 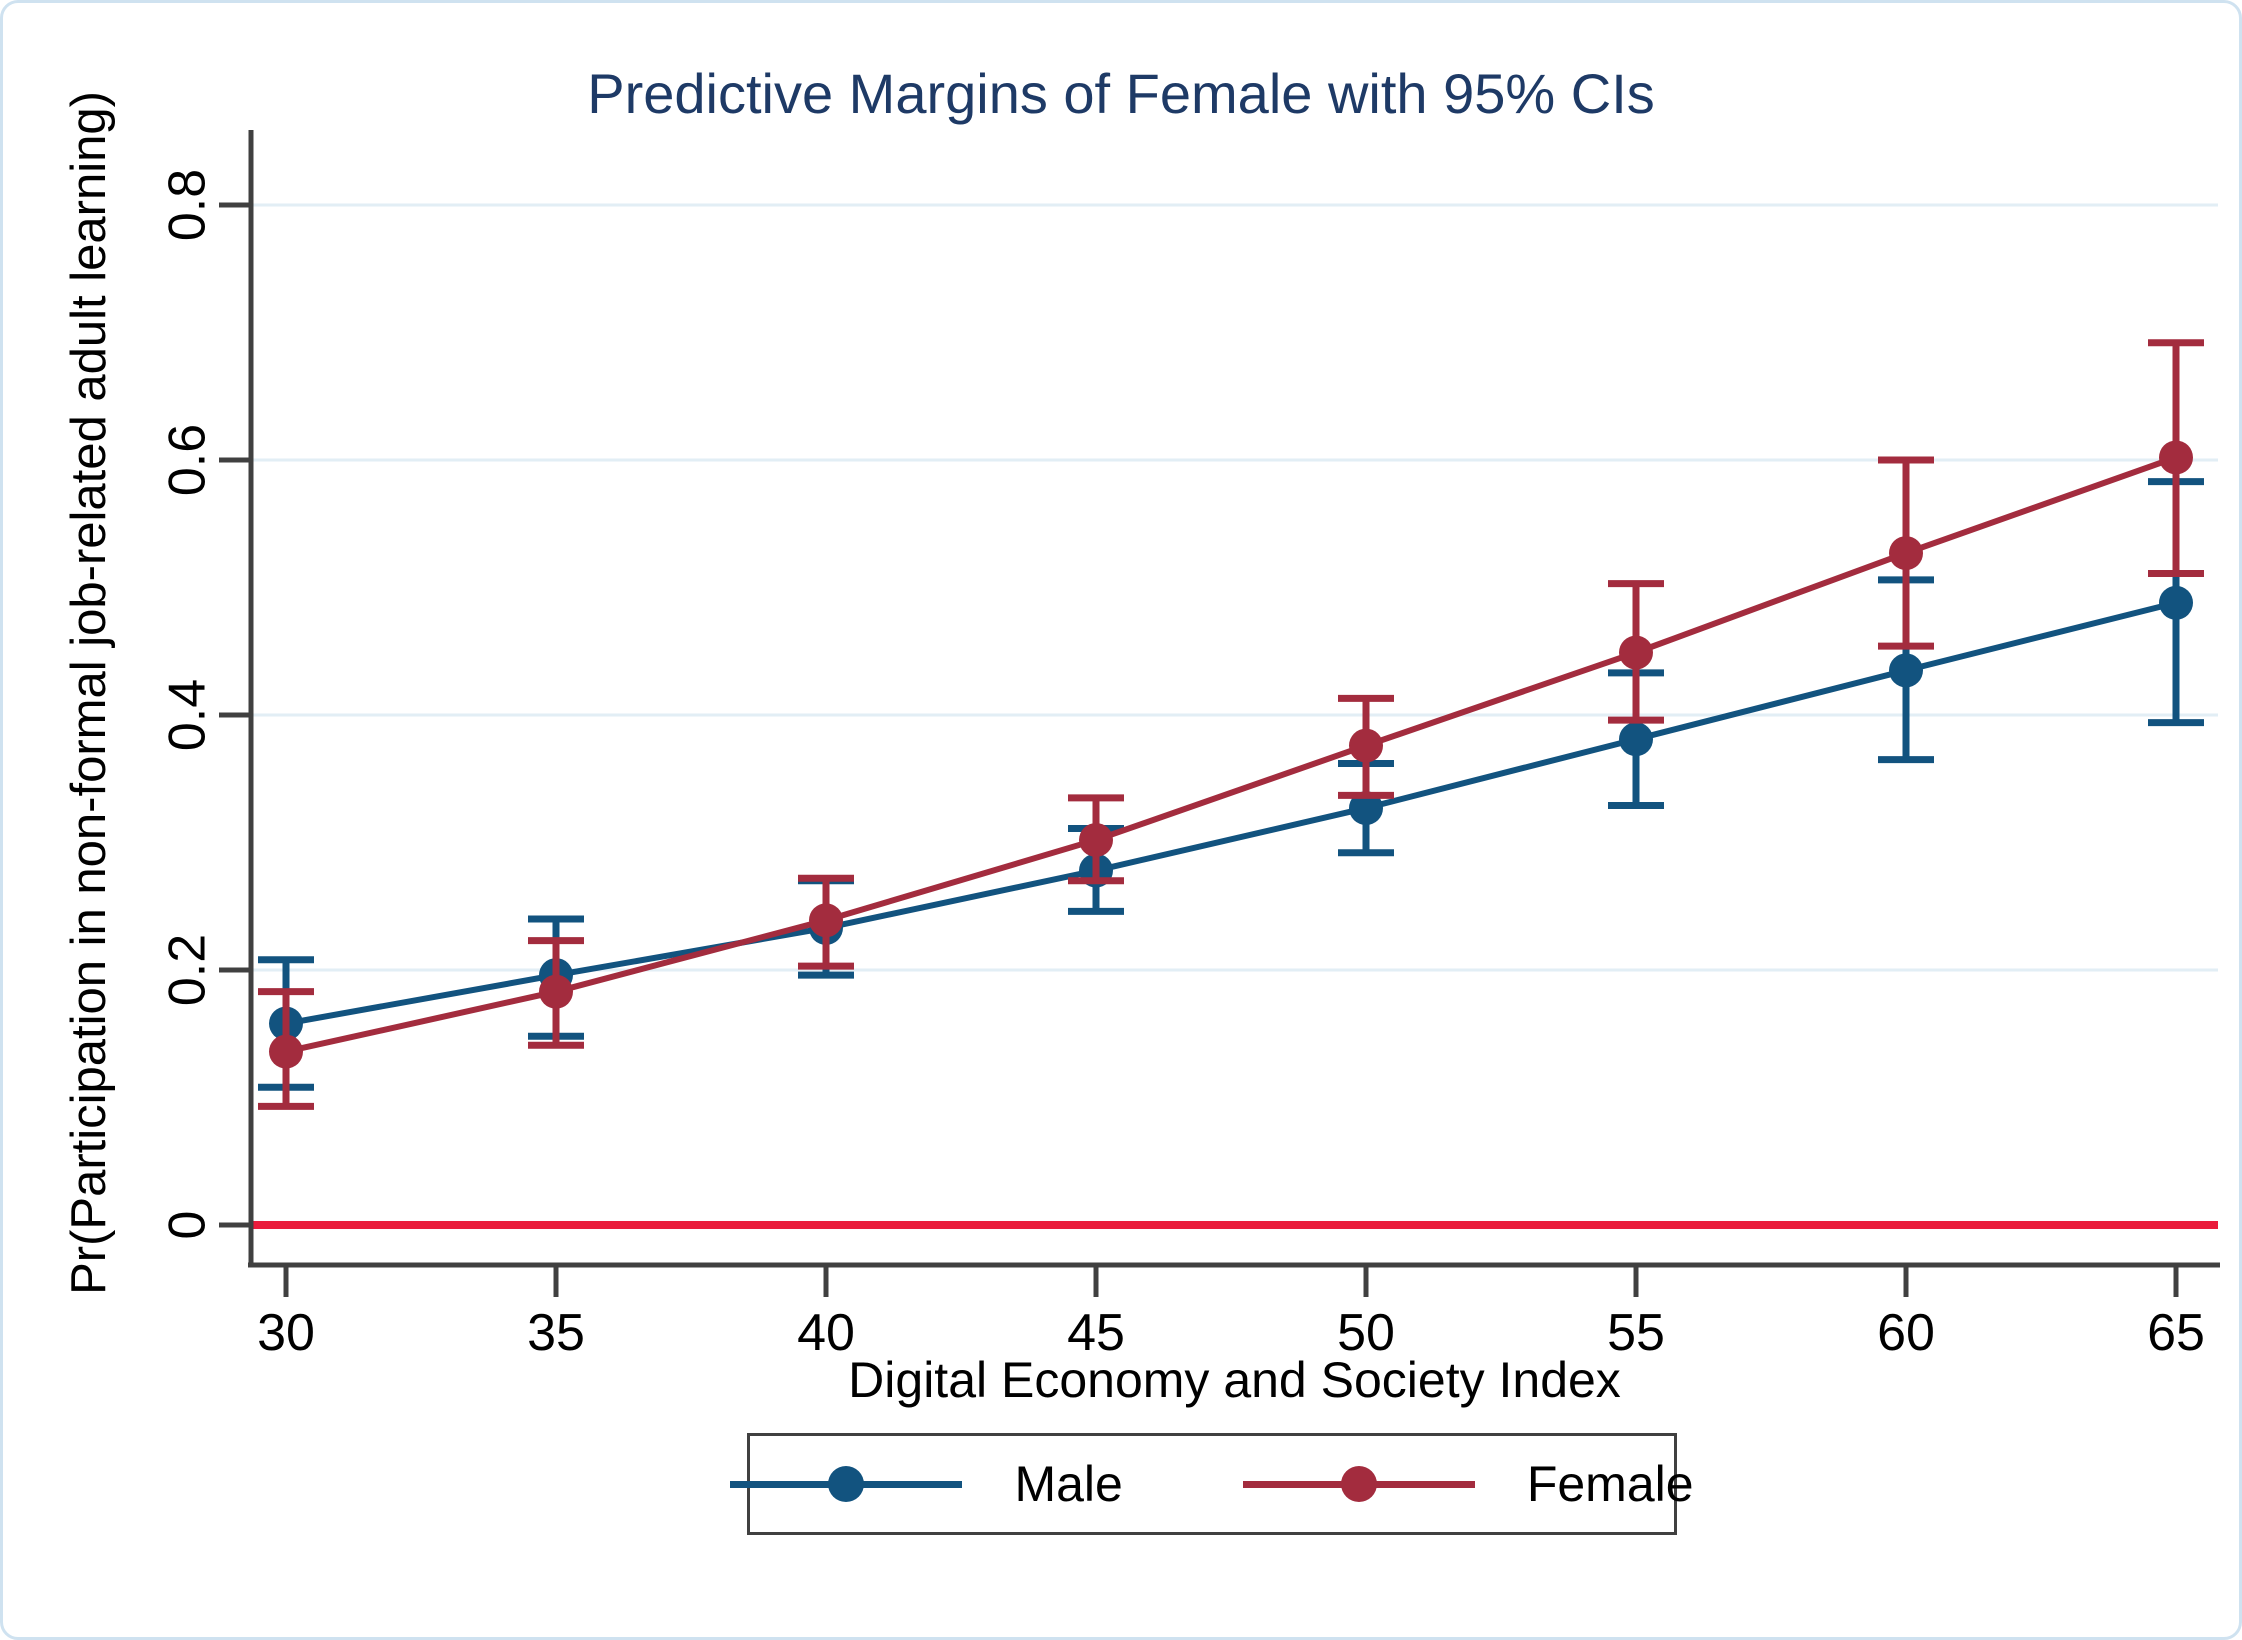 I want to click on legend: Male Female, so click(x=1212, y=1484).